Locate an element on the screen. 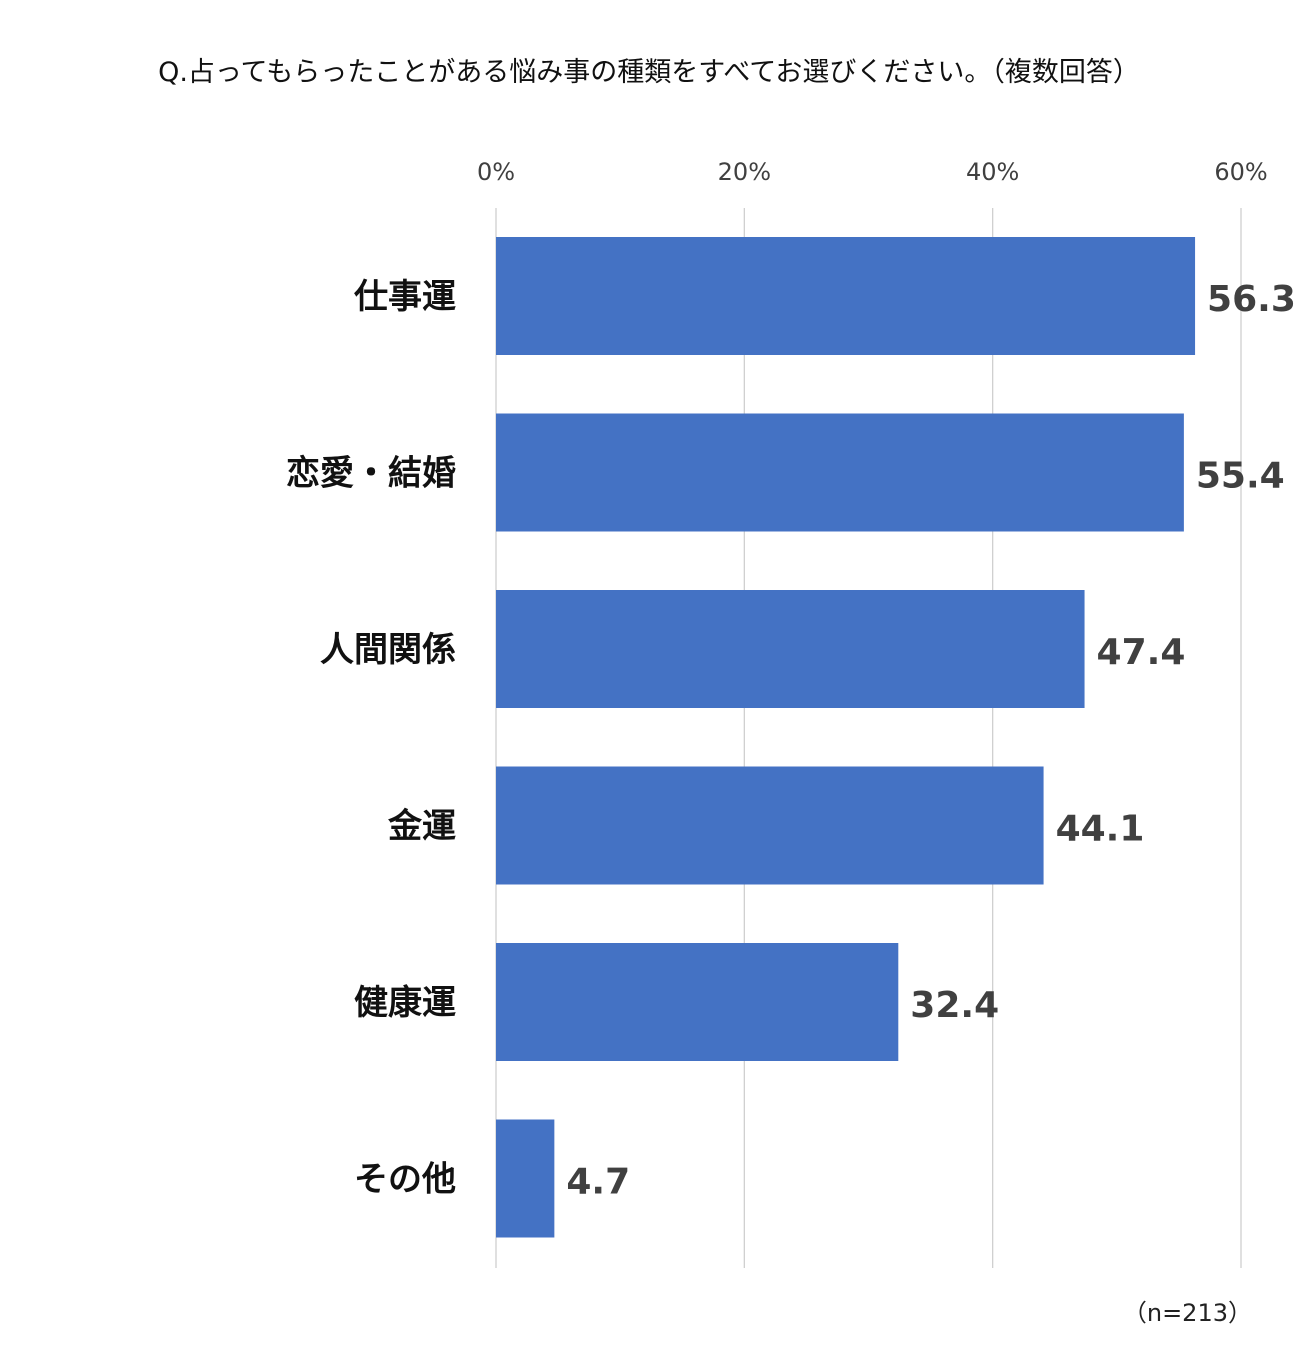 This screenshot has height=1350, width=1298. category-label: 仕事運 is located at coordinates (405, 297).